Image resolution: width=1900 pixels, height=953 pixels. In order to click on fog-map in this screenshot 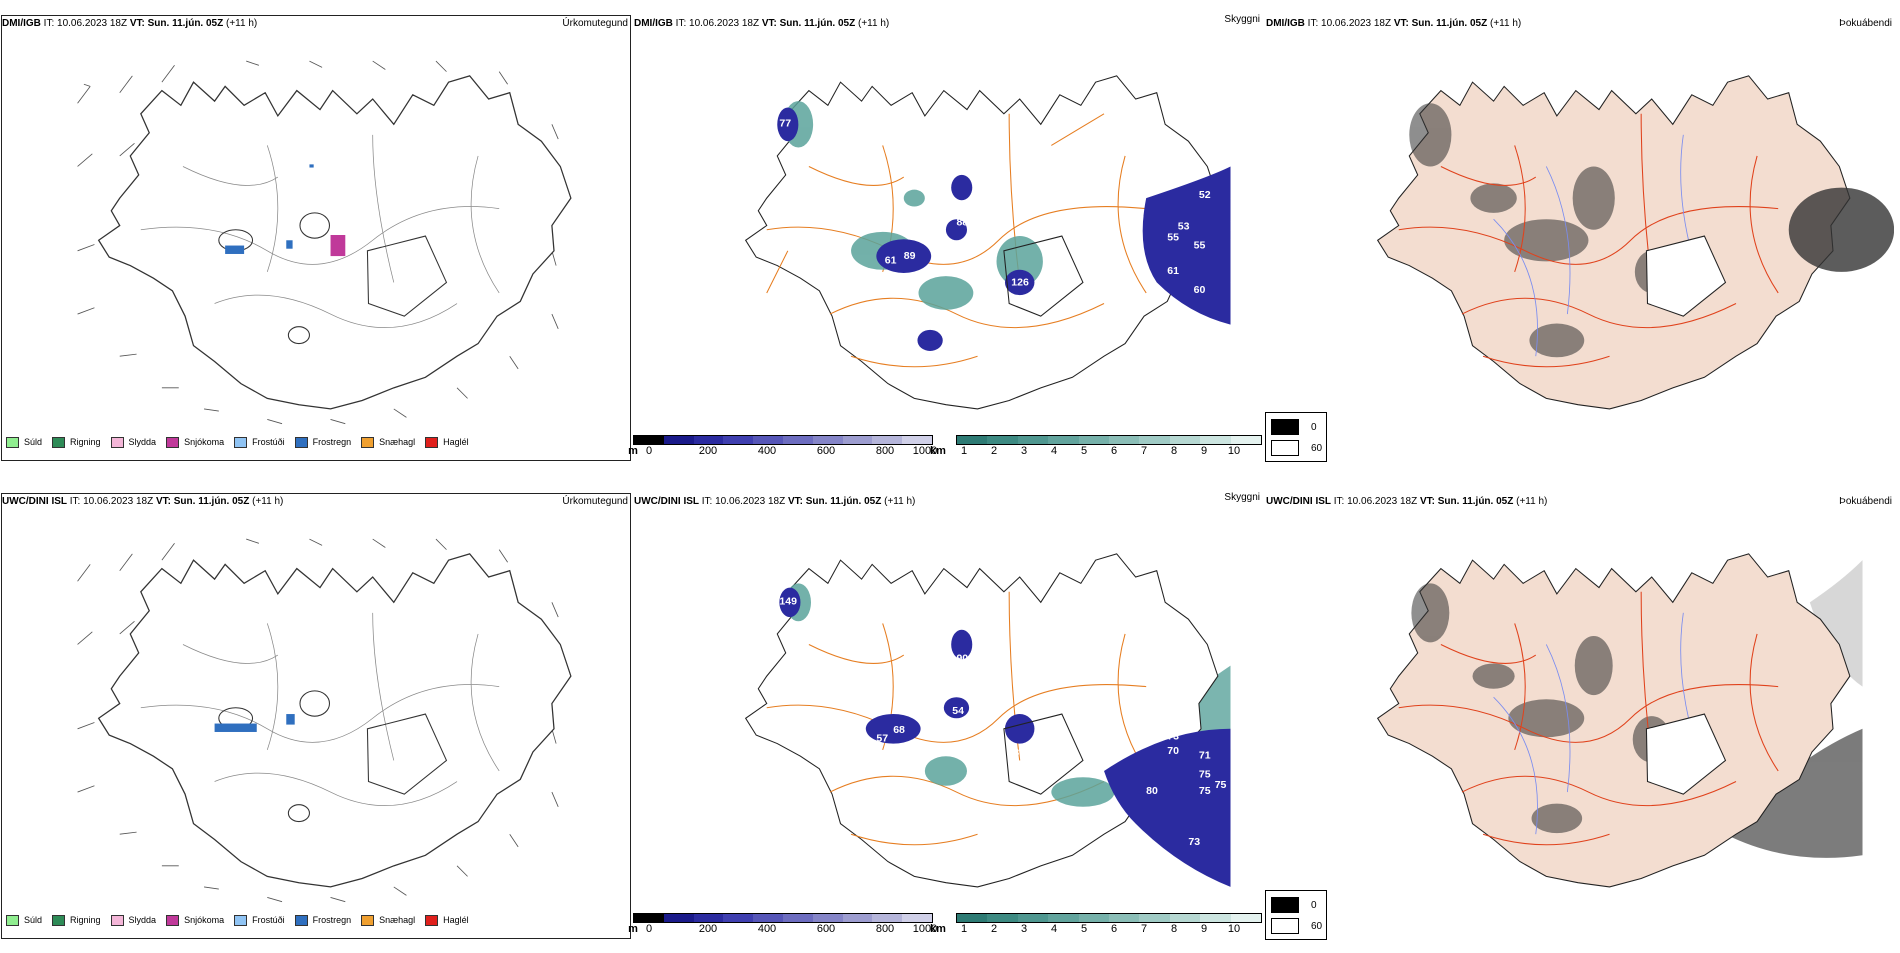, I will do `click(1620, 720)`.